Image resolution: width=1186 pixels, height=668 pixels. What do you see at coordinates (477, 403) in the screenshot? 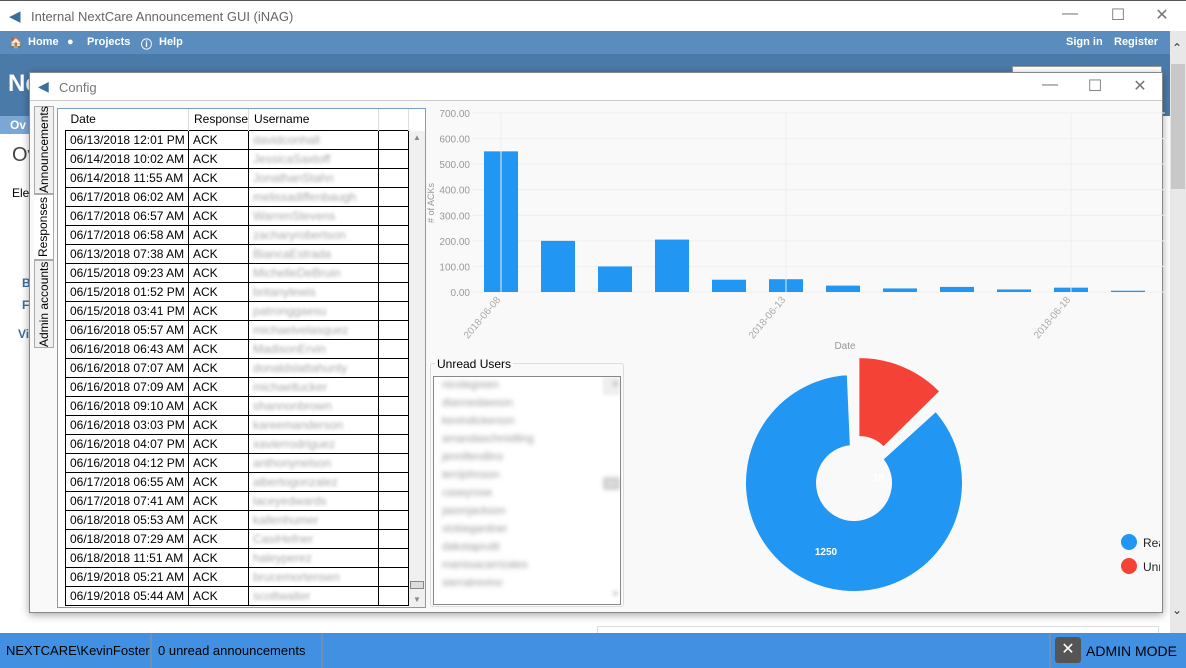
I see `list-item: diannedawson` at bounding box center [477, 403].